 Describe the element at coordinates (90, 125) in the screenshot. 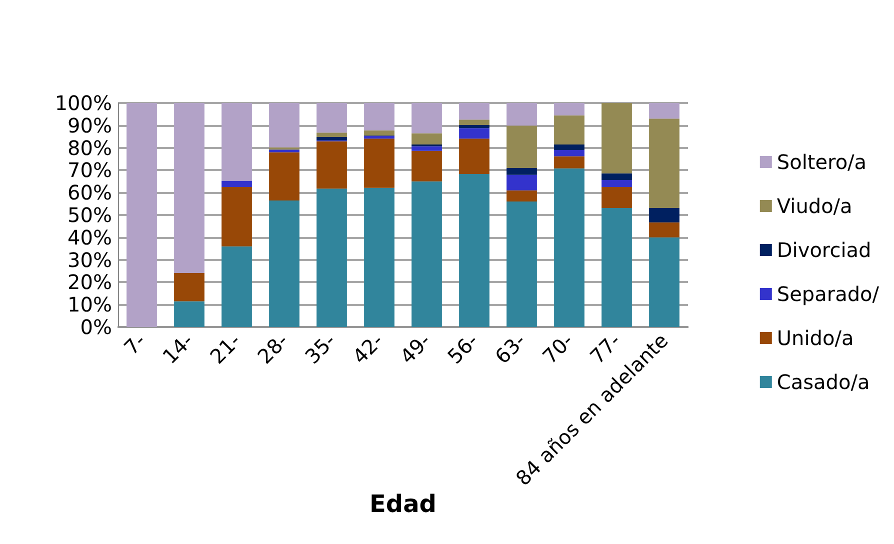

I see `y-tick-label: 90%` at that location.